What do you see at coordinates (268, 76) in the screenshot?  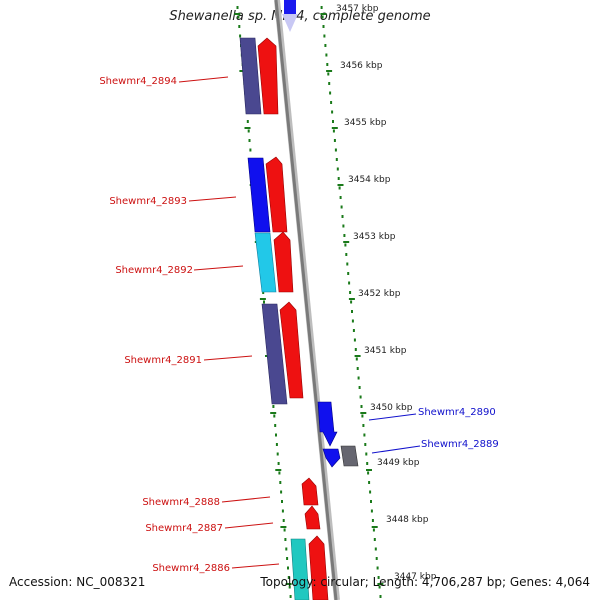 I see `gene-shewmr4-2894-inner` at bounding box center [268, 76].